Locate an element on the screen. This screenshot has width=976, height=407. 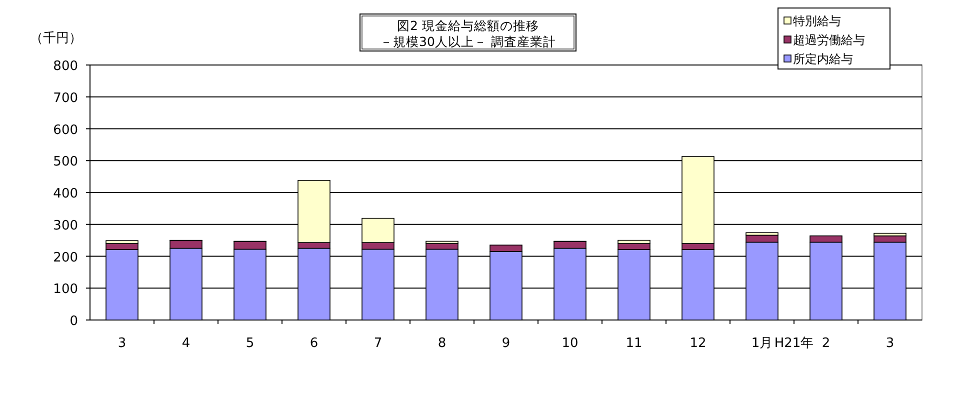
x-tick-label: 9 is located at coordinates (506, 343).